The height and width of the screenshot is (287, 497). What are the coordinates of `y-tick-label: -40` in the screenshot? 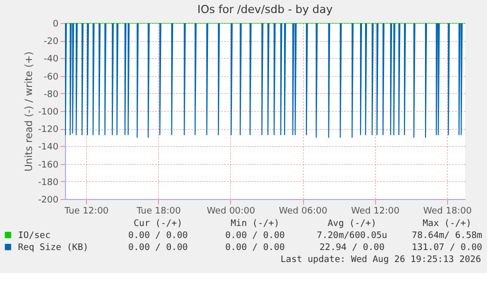 It's located at (51, 59).